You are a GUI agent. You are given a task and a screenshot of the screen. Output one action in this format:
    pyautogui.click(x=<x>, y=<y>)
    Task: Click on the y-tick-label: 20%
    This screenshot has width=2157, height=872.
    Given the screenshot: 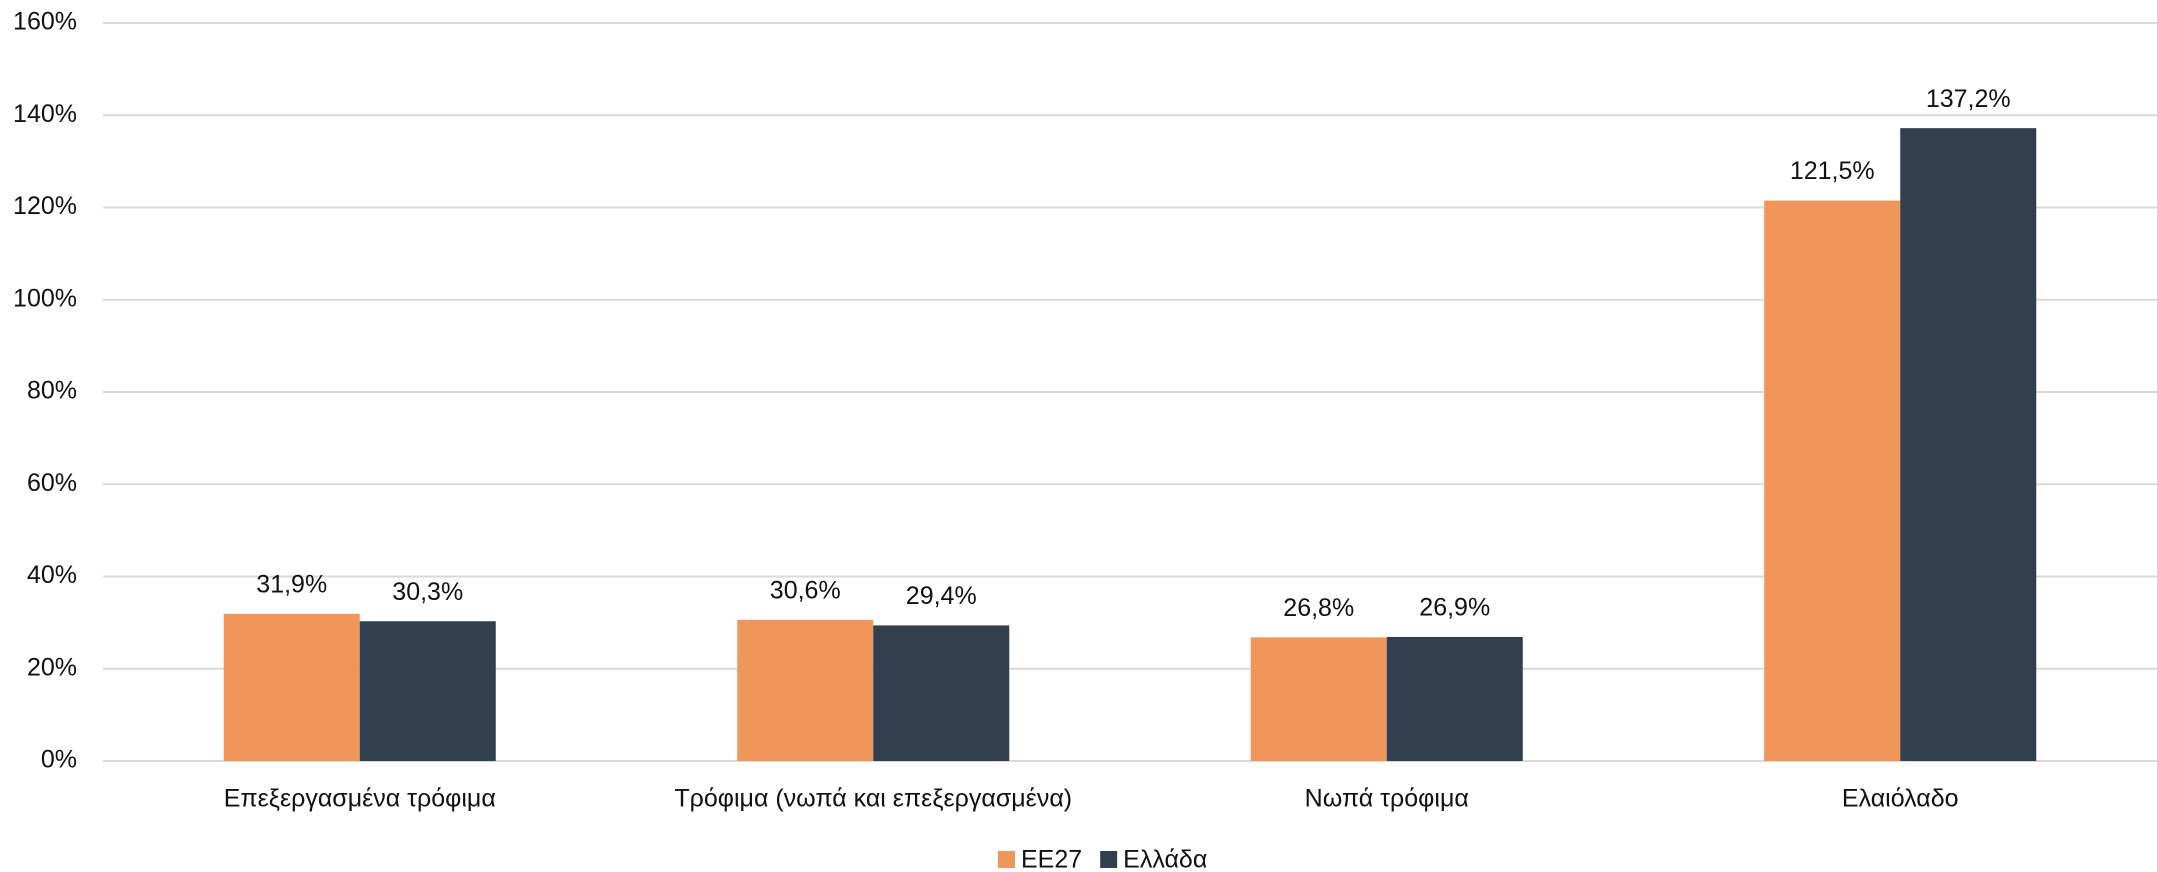 What is the action you would take?
    pyautogui.click(x=52, y=667)
    